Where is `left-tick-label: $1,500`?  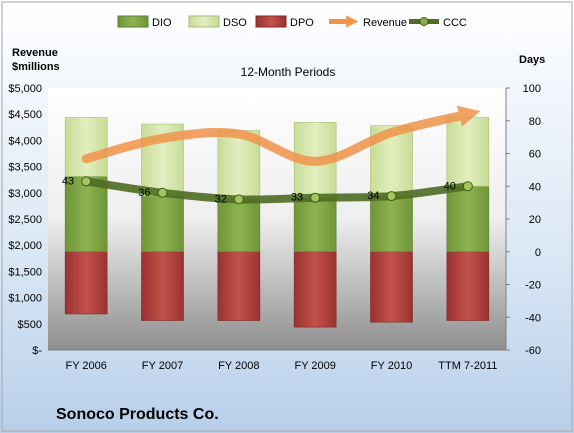 left-tick-label: $1,500 is located at coordinates (25, 272).